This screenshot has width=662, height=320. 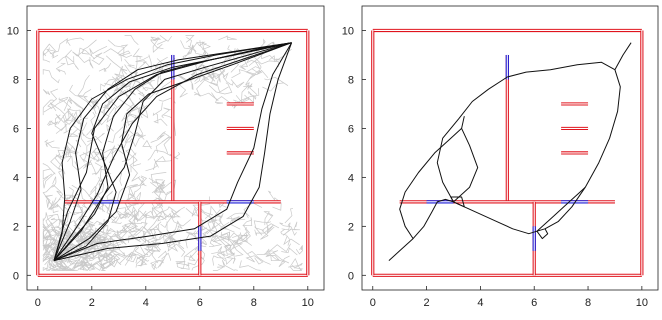 I want to click on x-tick-label: 8, so click(x=254, y=303).